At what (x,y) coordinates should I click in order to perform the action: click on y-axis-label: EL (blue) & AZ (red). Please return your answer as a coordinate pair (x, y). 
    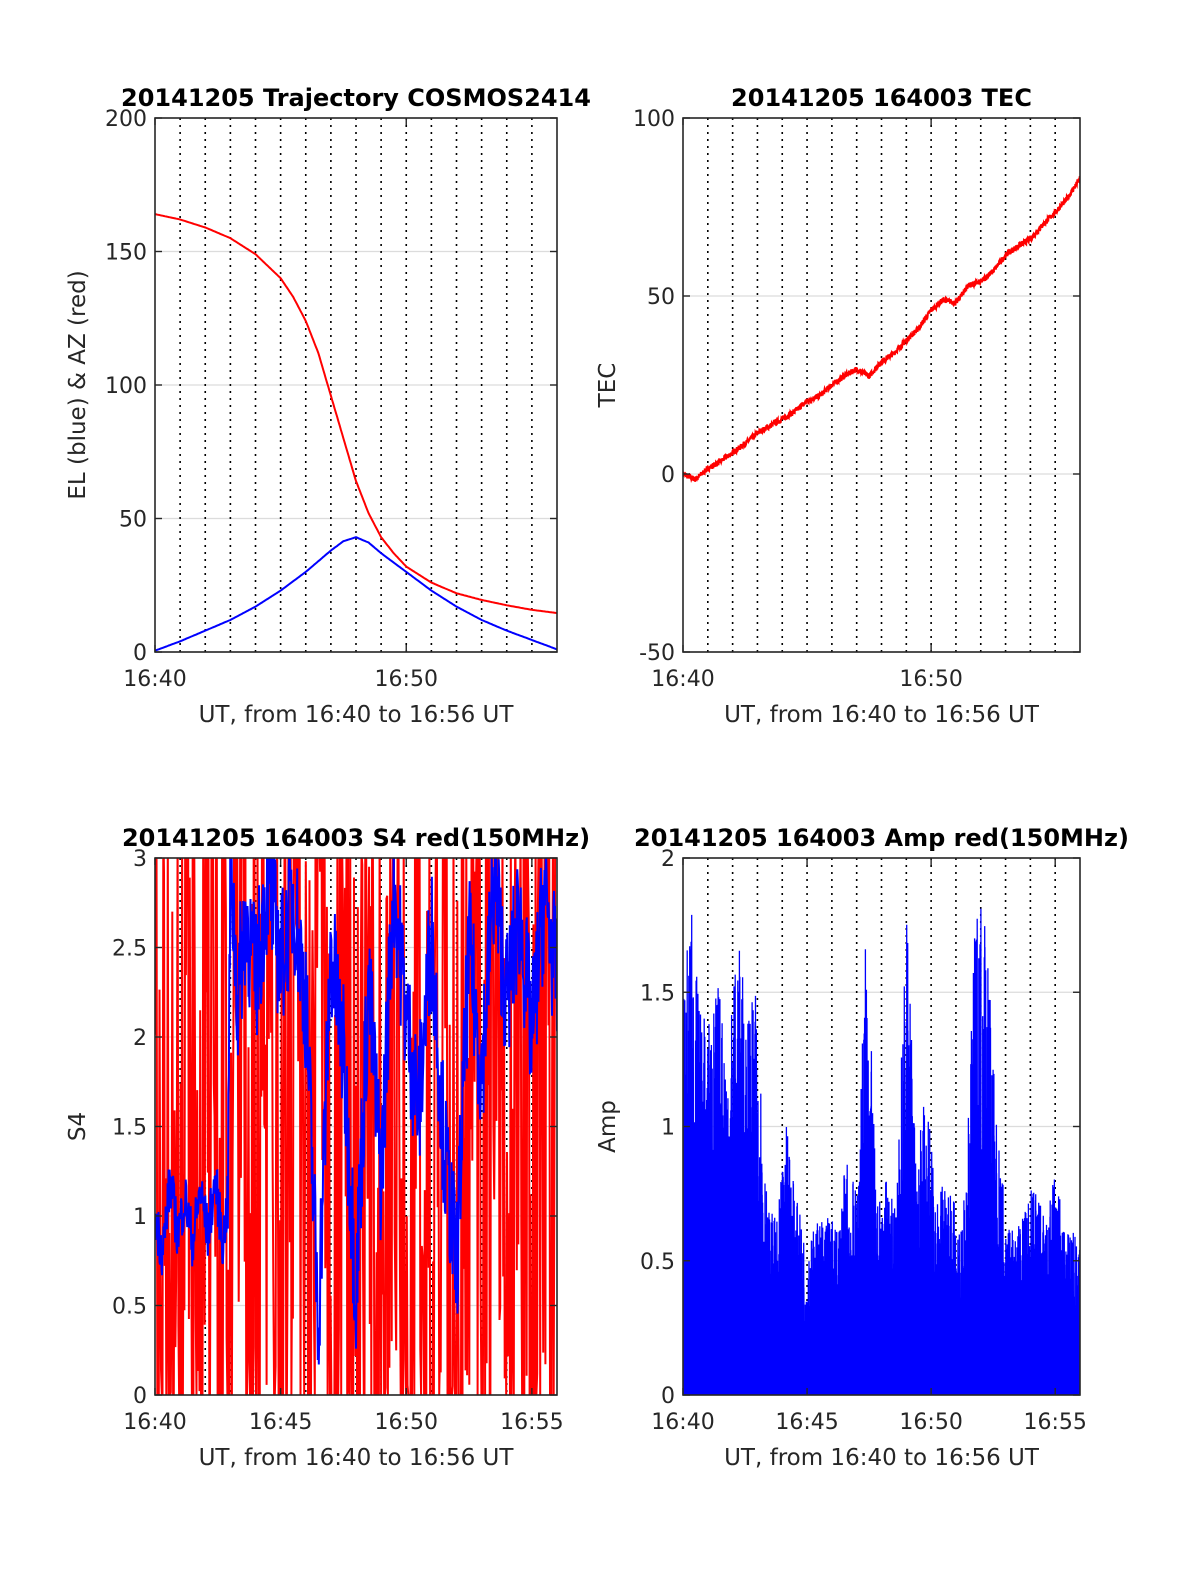
    Looking at the image, I should click on (78, 384).